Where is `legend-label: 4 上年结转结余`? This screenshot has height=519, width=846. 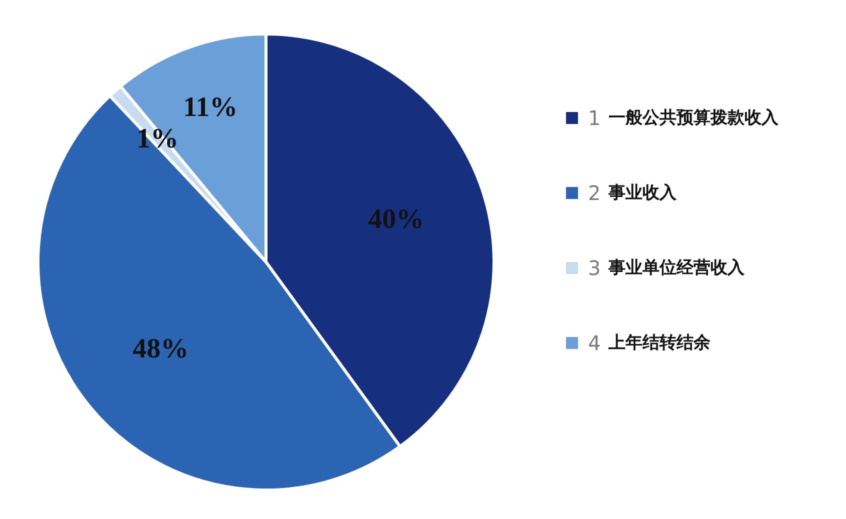
legend-label: 4 上年结转结余 is located at coordinates (649, 342).